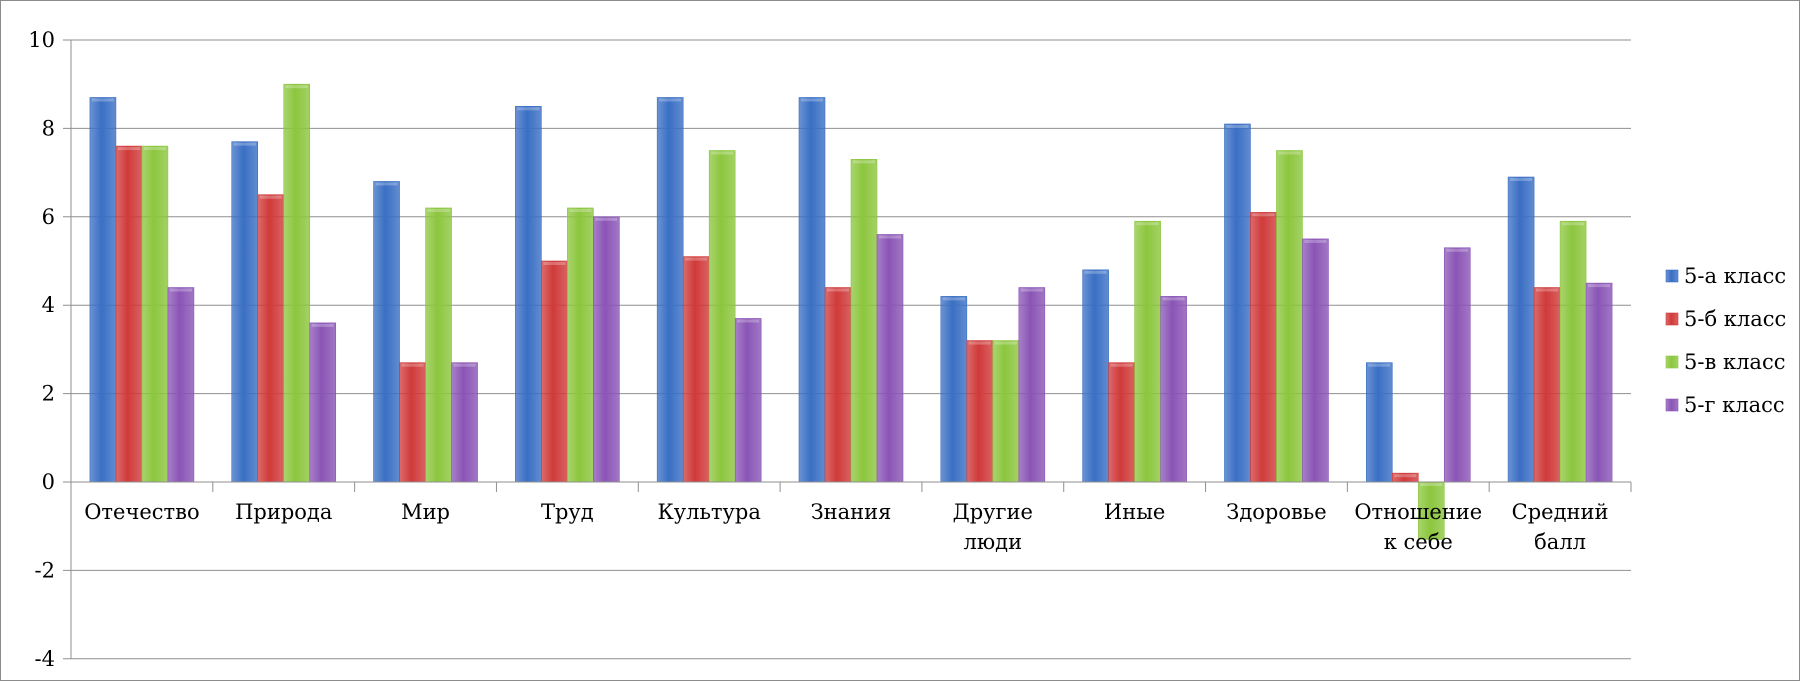 Image resolution: width=1802 pixels, height=683 pixels. What do you see at coordinates (1735, 319) in the screenshot?
I see `legend-label: 5-б класс` at bounding box center [1735, 319].